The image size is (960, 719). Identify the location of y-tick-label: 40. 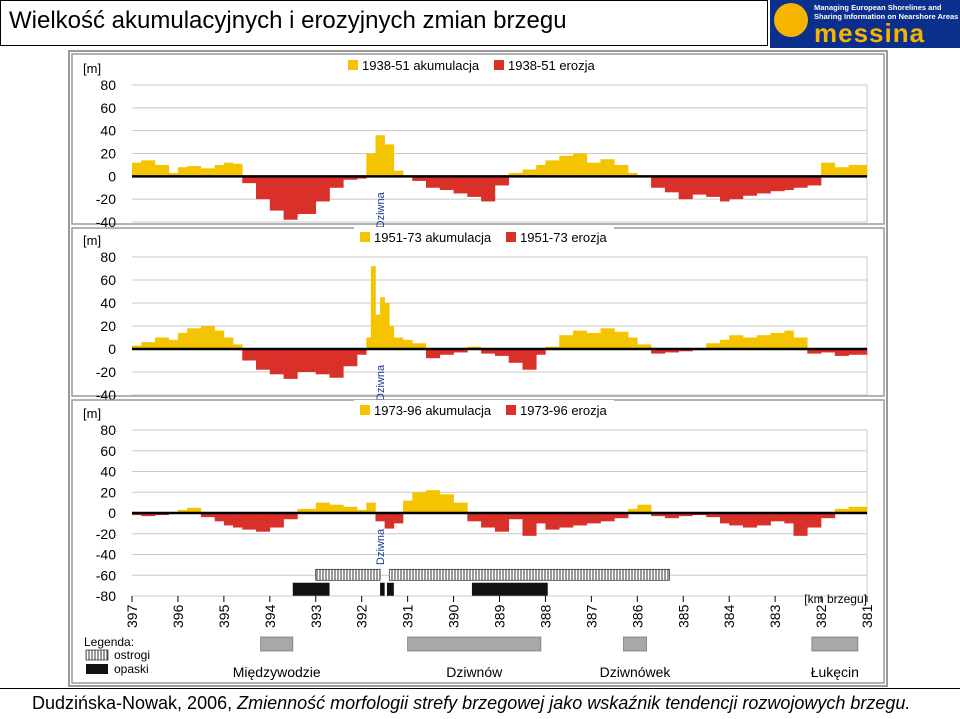
(108, 131).